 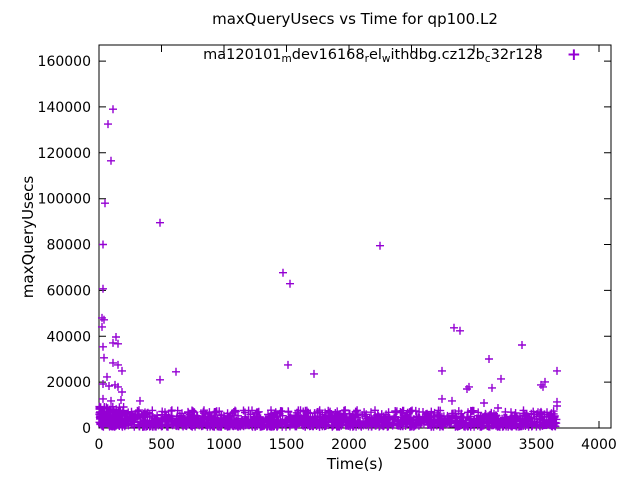 I want to click on y-tick-label: 80000, so click(x=68, y=246).